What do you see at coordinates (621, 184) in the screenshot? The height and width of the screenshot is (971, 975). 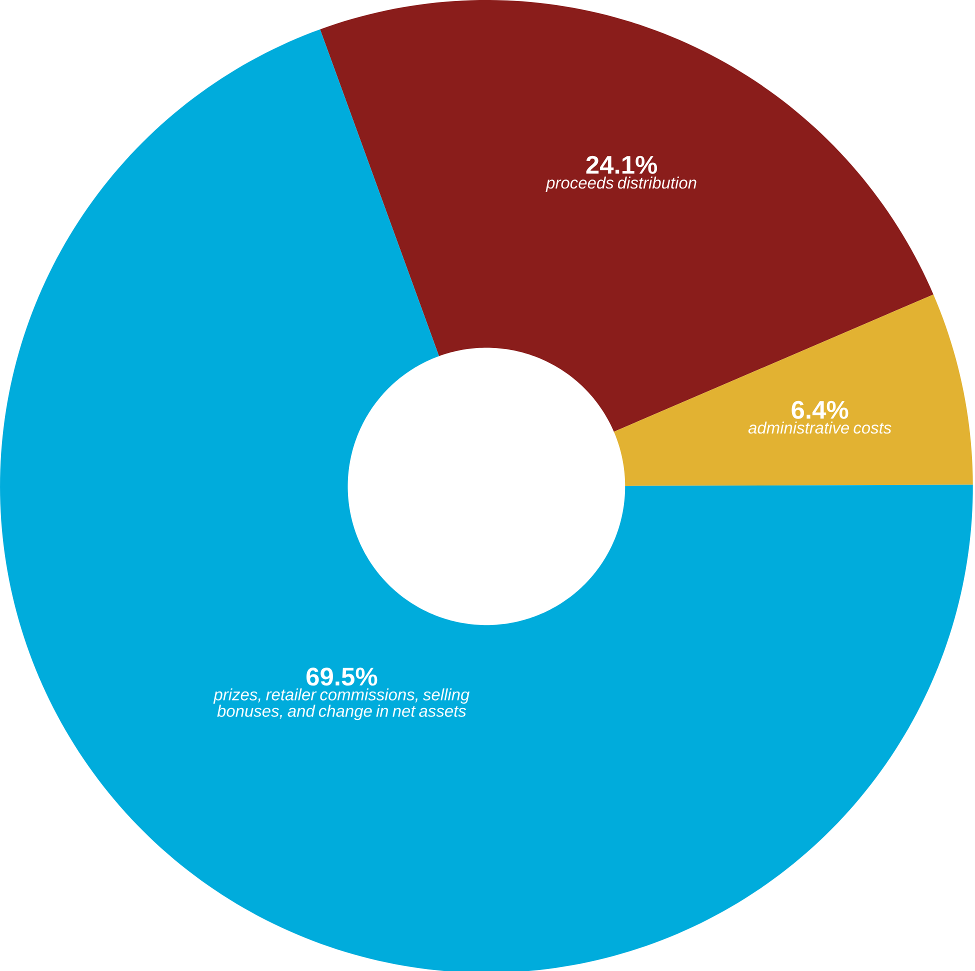 I see `slice-label: proceeds distribution` at bounding box center [621, 184].